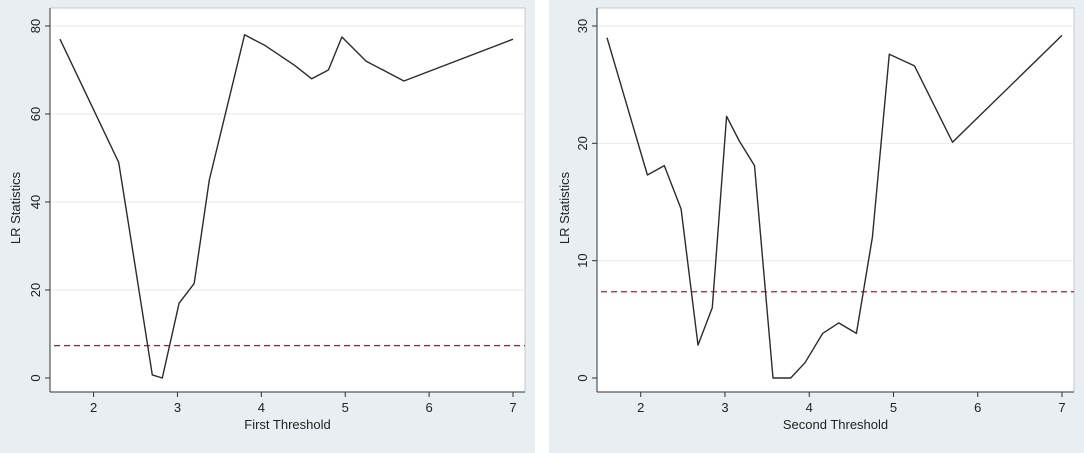  What do you see at coordinates (35, 114) in the screenshot?
I see `y-tick-label: 60` at bounding box center [35, 114].